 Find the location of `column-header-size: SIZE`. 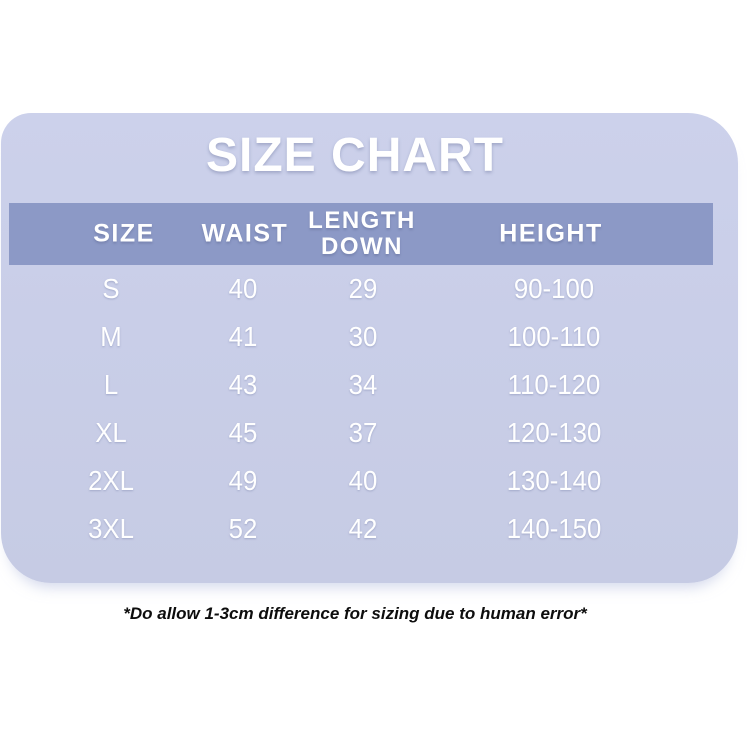

column-header-size: SIZE is located at coordinates (124, 233).